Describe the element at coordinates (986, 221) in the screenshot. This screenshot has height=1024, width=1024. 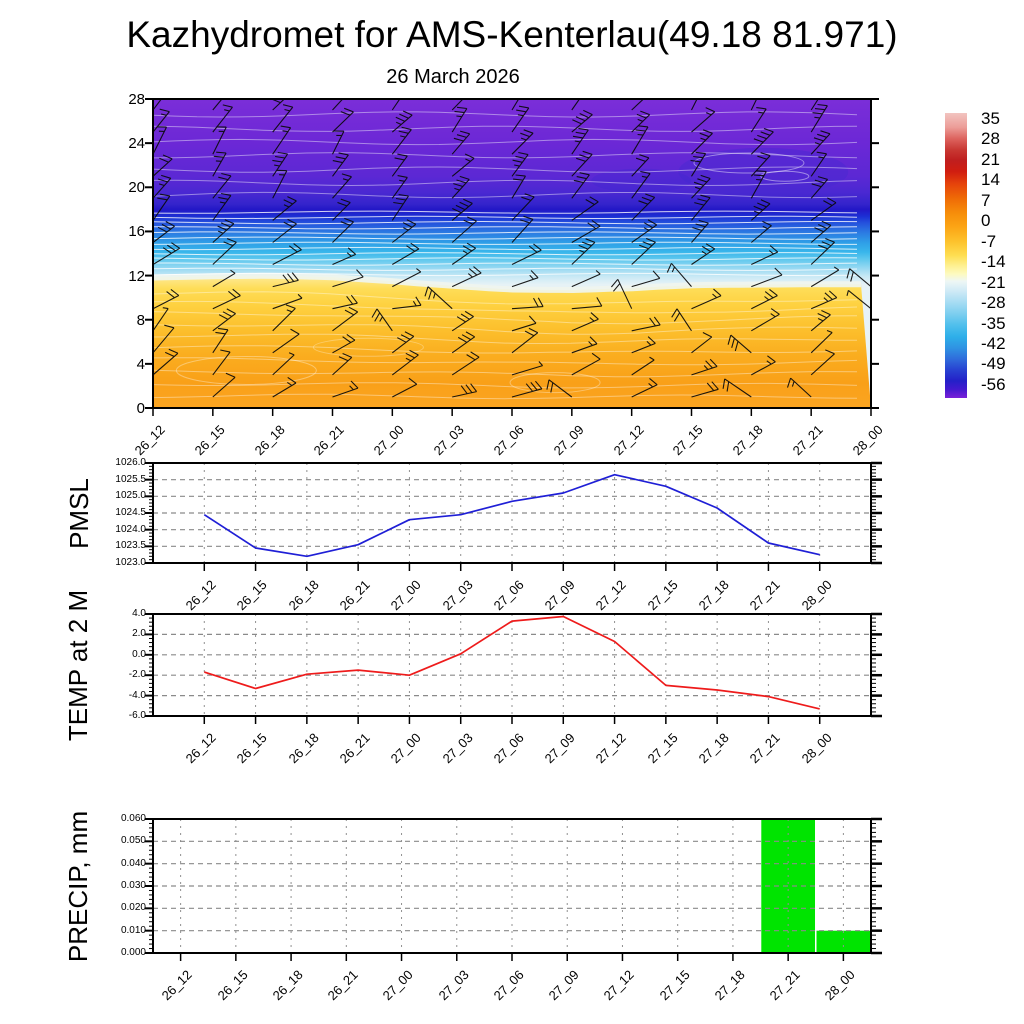
I see `colorbar-tick-label: 0` at that location.